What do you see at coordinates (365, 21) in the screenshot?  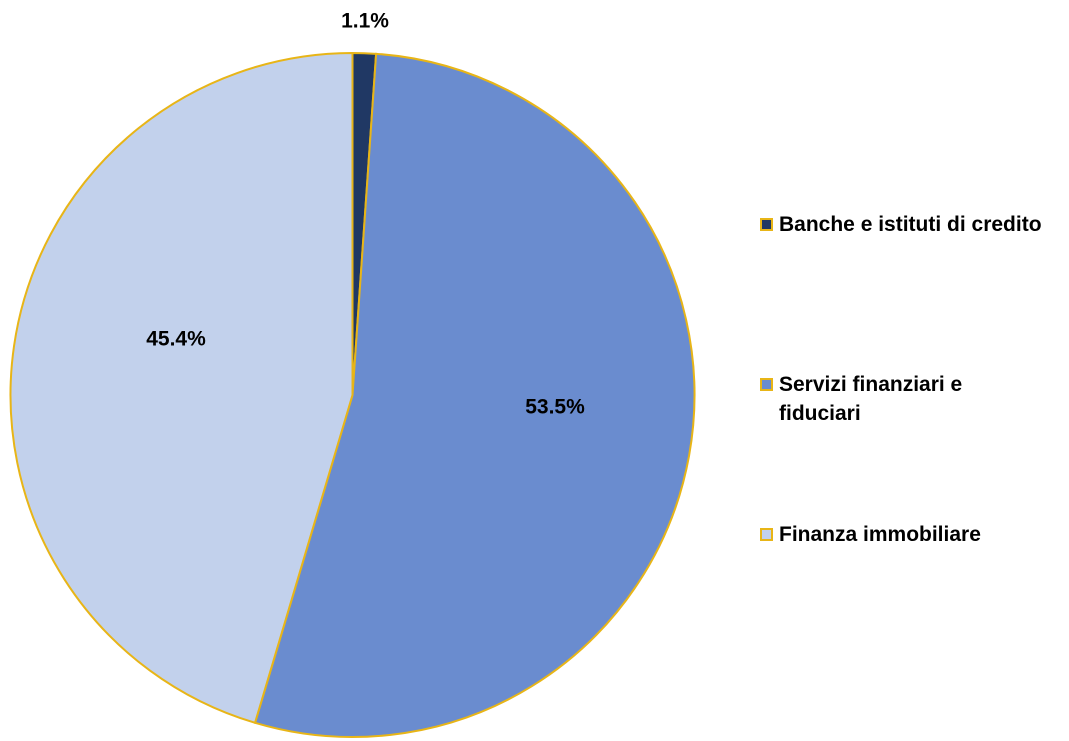 I see `data-label: 1.1%` at bounding box center [365, 21].